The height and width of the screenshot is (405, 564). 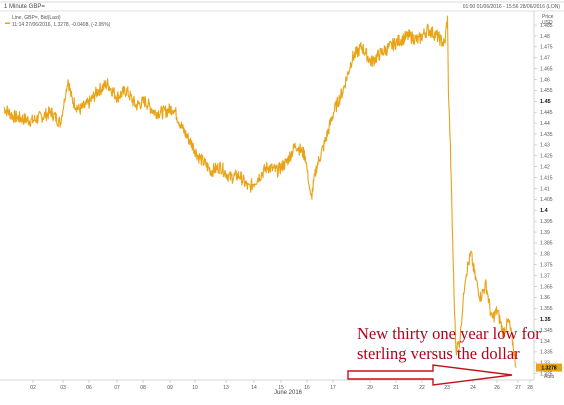 I want to click on y-tick-label: 1.485, so click(x=546, y=26).